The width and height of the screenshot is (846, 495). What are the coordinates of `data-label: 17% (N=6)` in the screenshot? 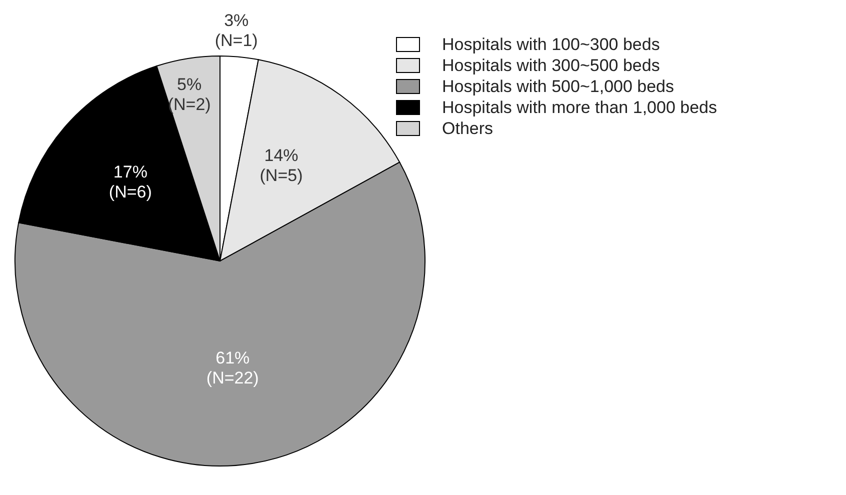 It's located at (130, 181).